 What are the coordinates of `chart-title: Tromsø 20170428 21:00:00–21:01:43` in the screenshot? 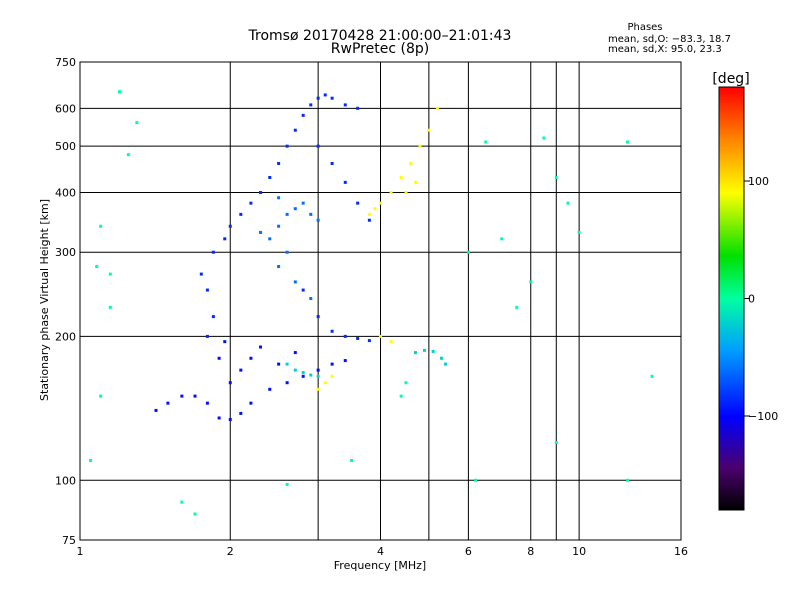 It's located at (380, 36).